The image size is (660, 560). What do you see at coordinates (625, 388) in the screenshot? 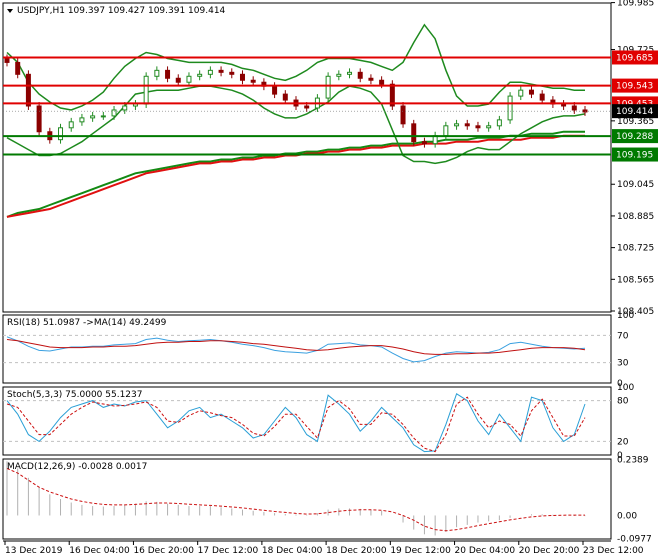
I see `stoch-ytick-label-0: 100` at bounding box center [625, 388].